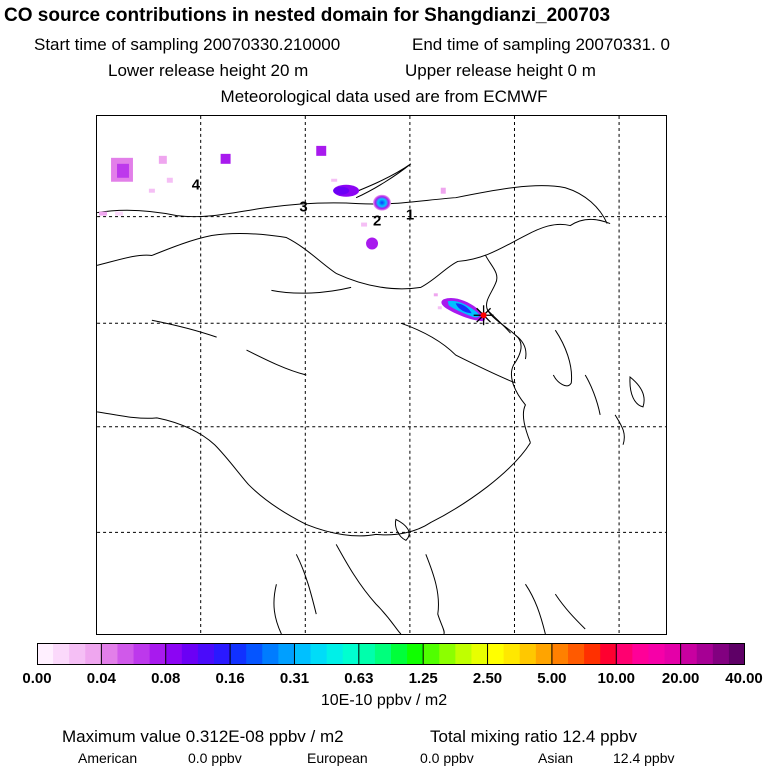 The image size is (768, 768). What do you see at coordinates (556, 758) in the screenshot?
I see `asian-label: Asian` at bounding box center [556, 758].